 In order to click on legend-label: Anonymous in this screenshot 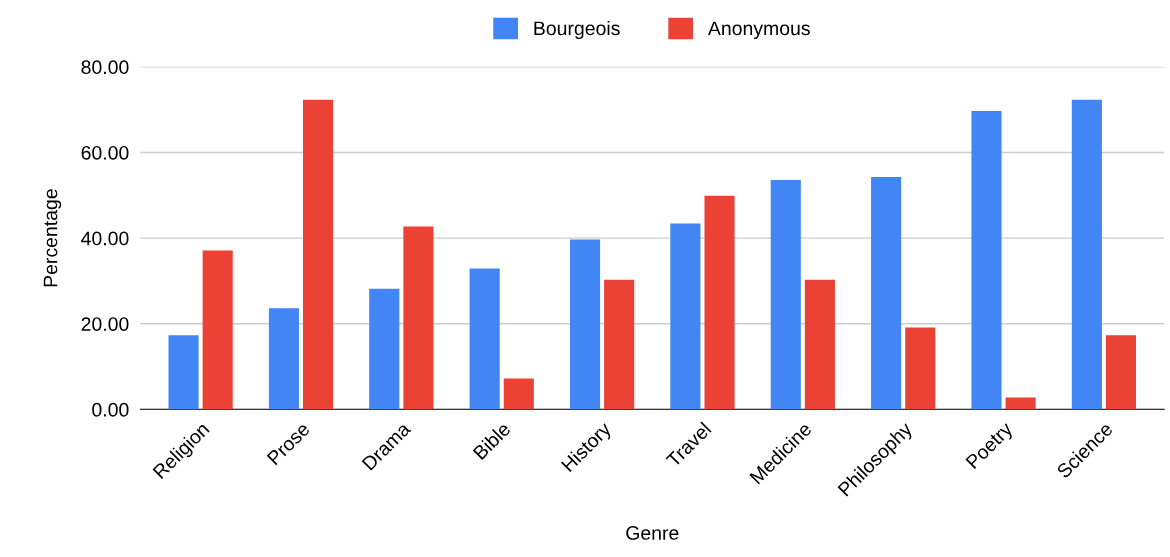, I will do `click(758, 30)`.